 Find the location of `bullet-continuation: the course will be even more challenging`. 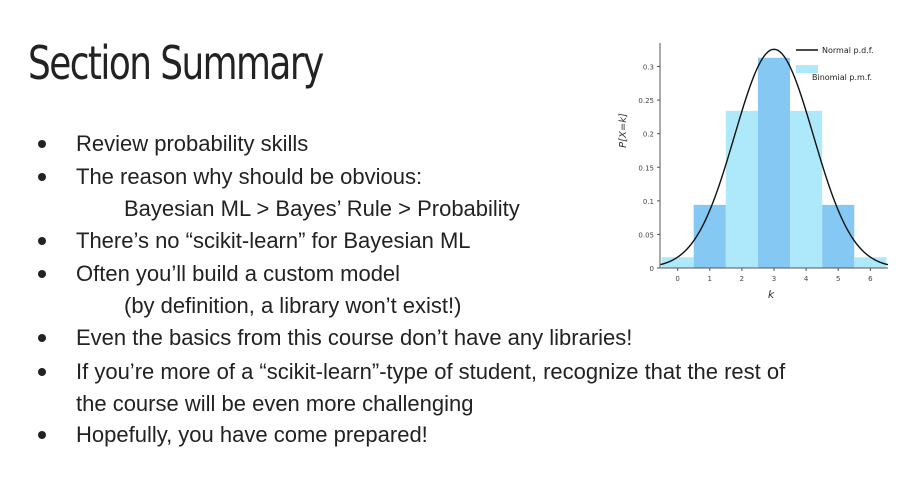

bullet-continuation: the course will be even more challenging is located at coordinates (275, 403).